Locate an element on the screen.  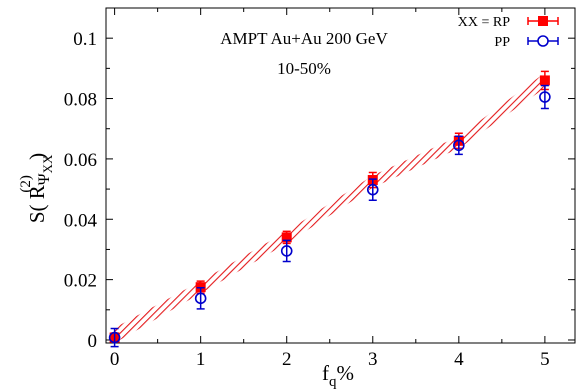
legend-label-pp: PP is located at coordinates (502, 42).